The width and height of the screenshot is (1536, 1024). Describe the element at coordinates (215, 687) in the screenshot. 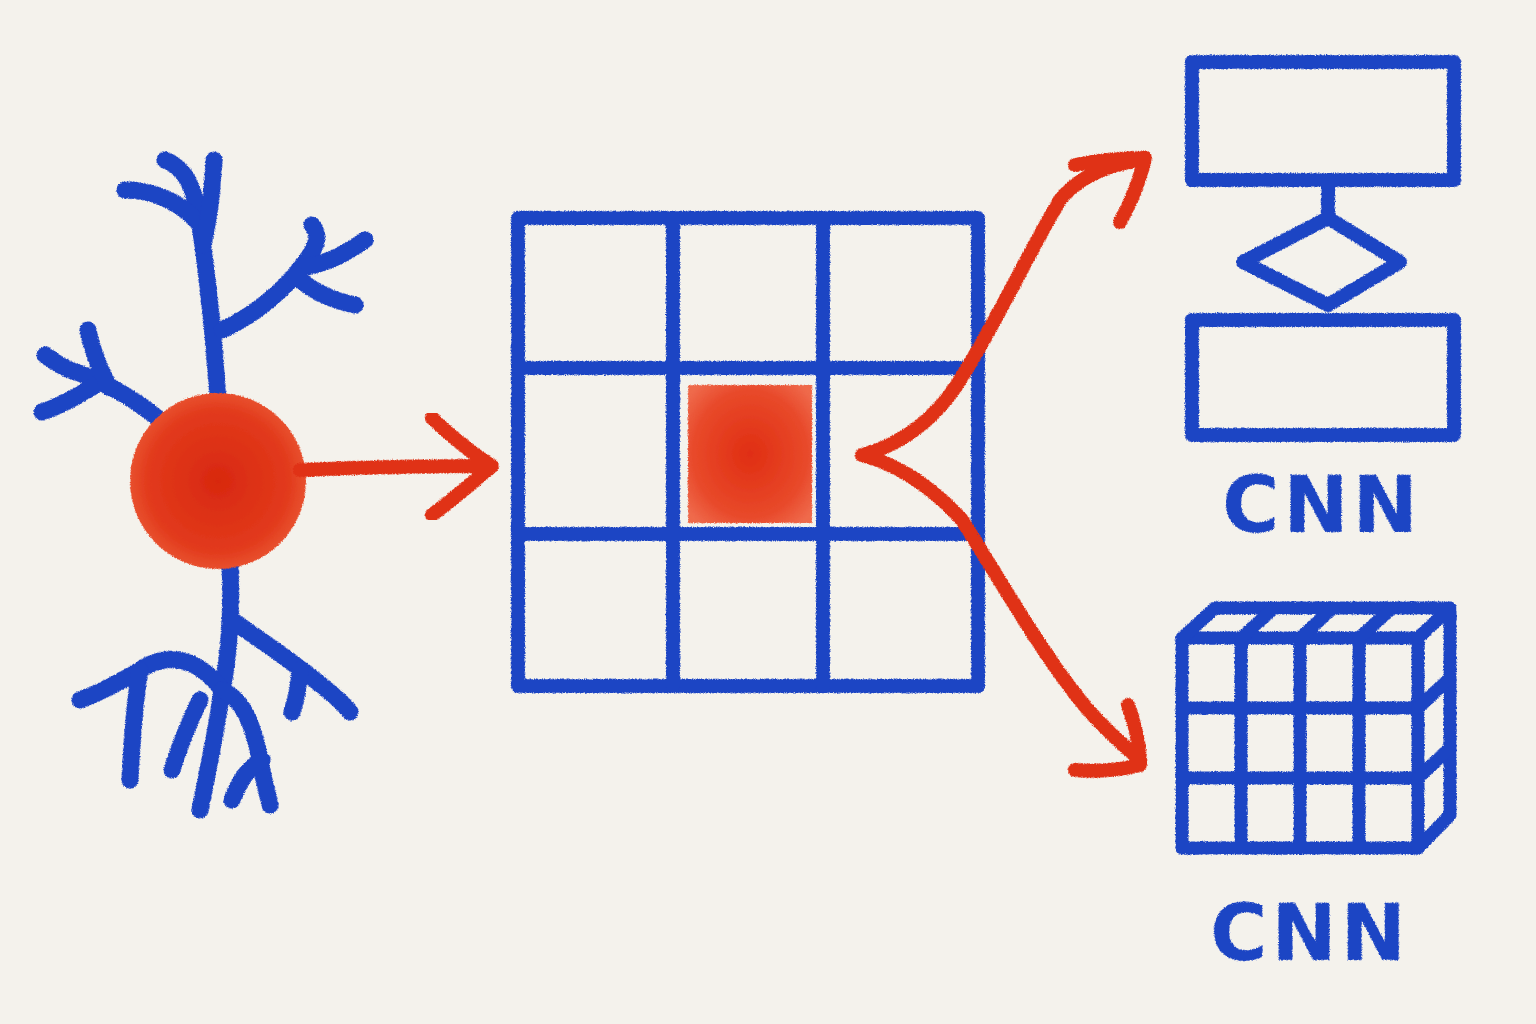

I see `neuron-dendrites-bottom` at that location.